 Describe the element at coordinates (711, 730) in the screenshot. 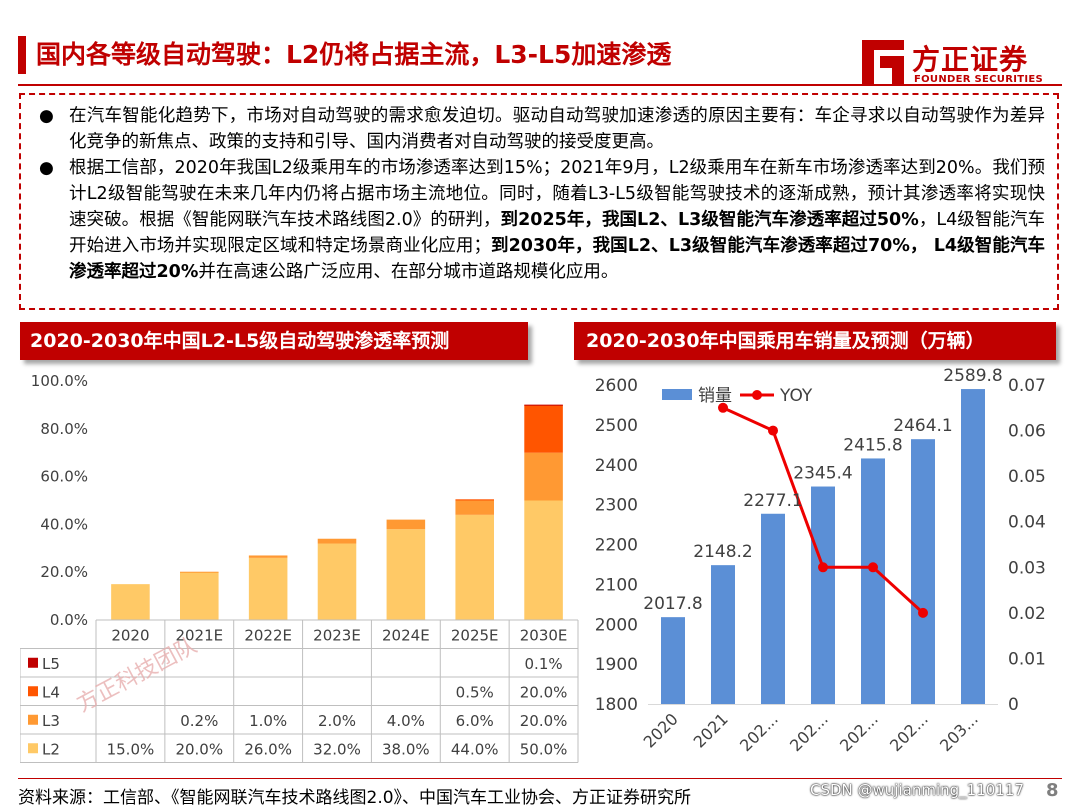

I see `x-category-label: 2021` at that location.